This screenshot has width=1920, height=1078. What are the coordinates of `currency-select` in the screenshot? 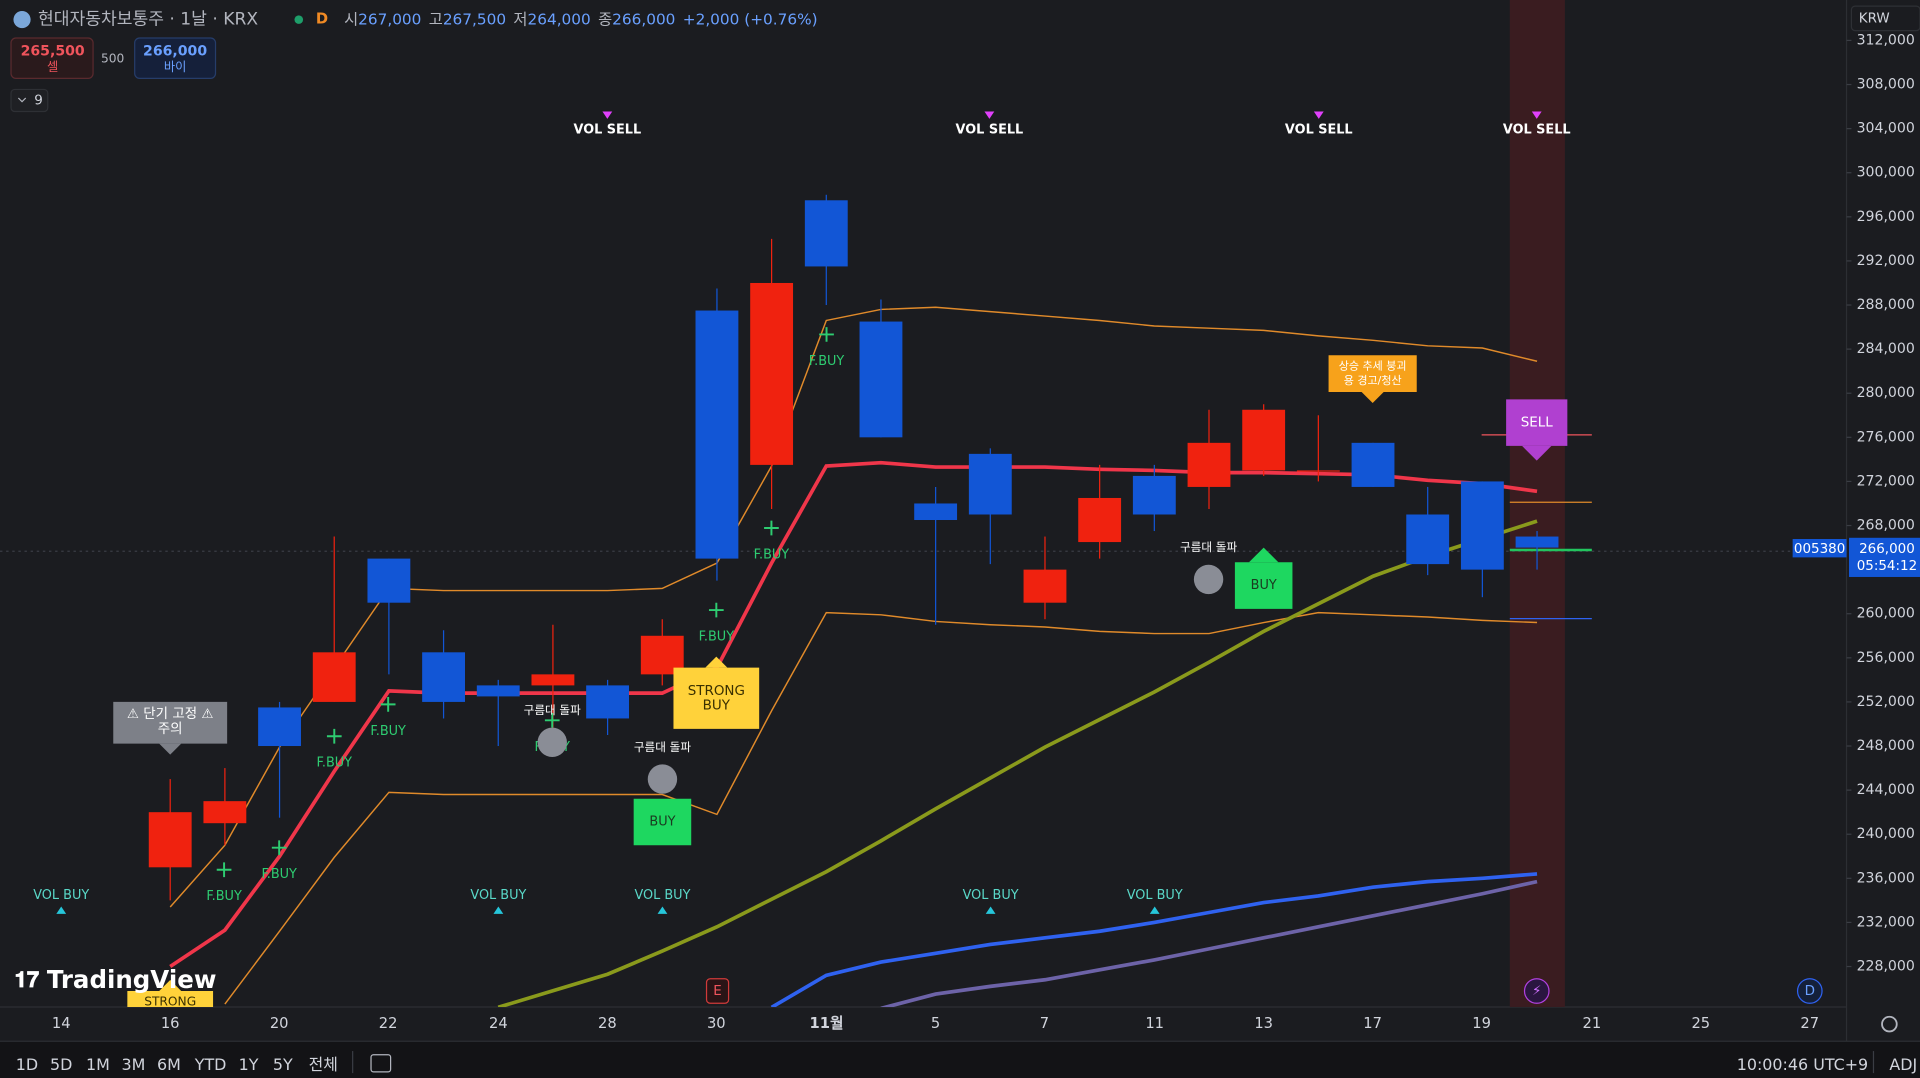 It's located at (1885, 18).